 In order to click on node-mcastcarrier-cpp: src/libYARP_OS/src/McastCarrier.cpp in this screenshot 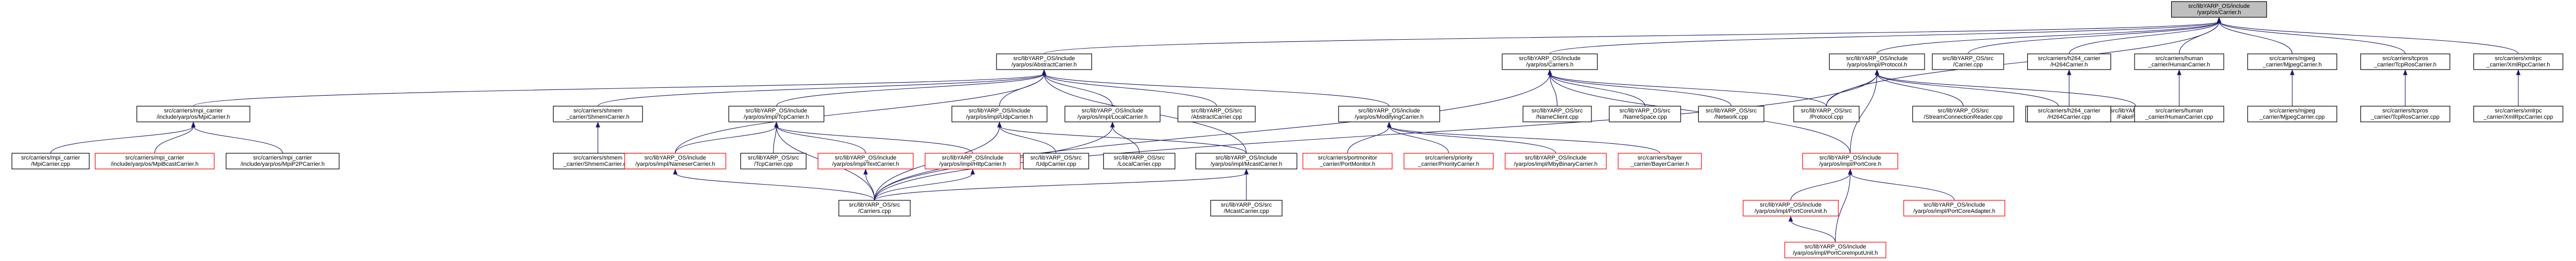, I will do `click(1246, 208)`.